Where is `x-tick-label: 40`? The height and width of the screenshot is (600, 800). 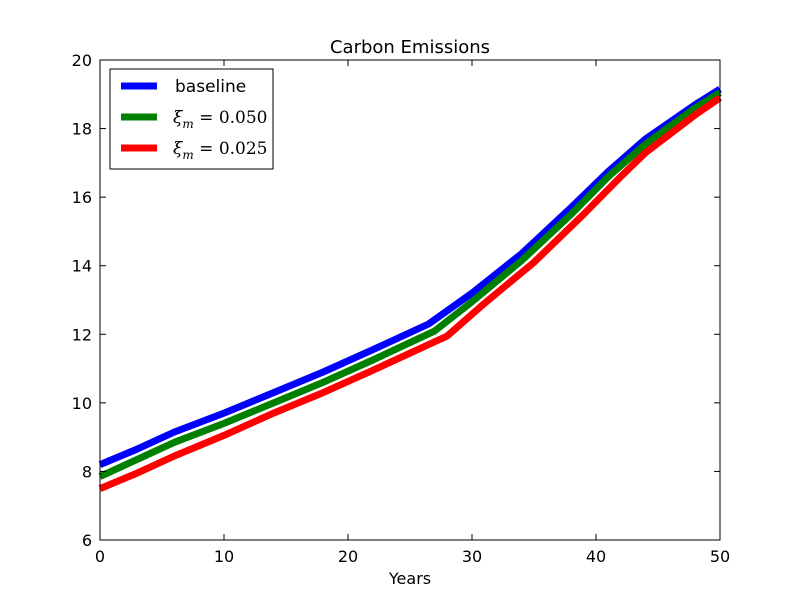 x-tick-label: 40 is located at coordinates (596, 556).